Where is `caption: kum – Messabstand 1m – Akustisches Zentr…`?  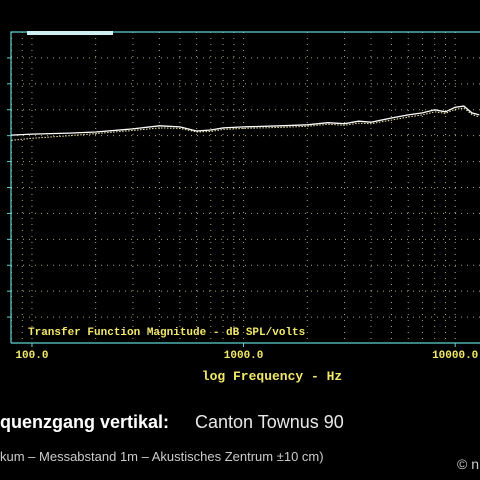 caption: kum – Messabstand 1m – Akustisches Zentr… is located at coordinates (162, 456).